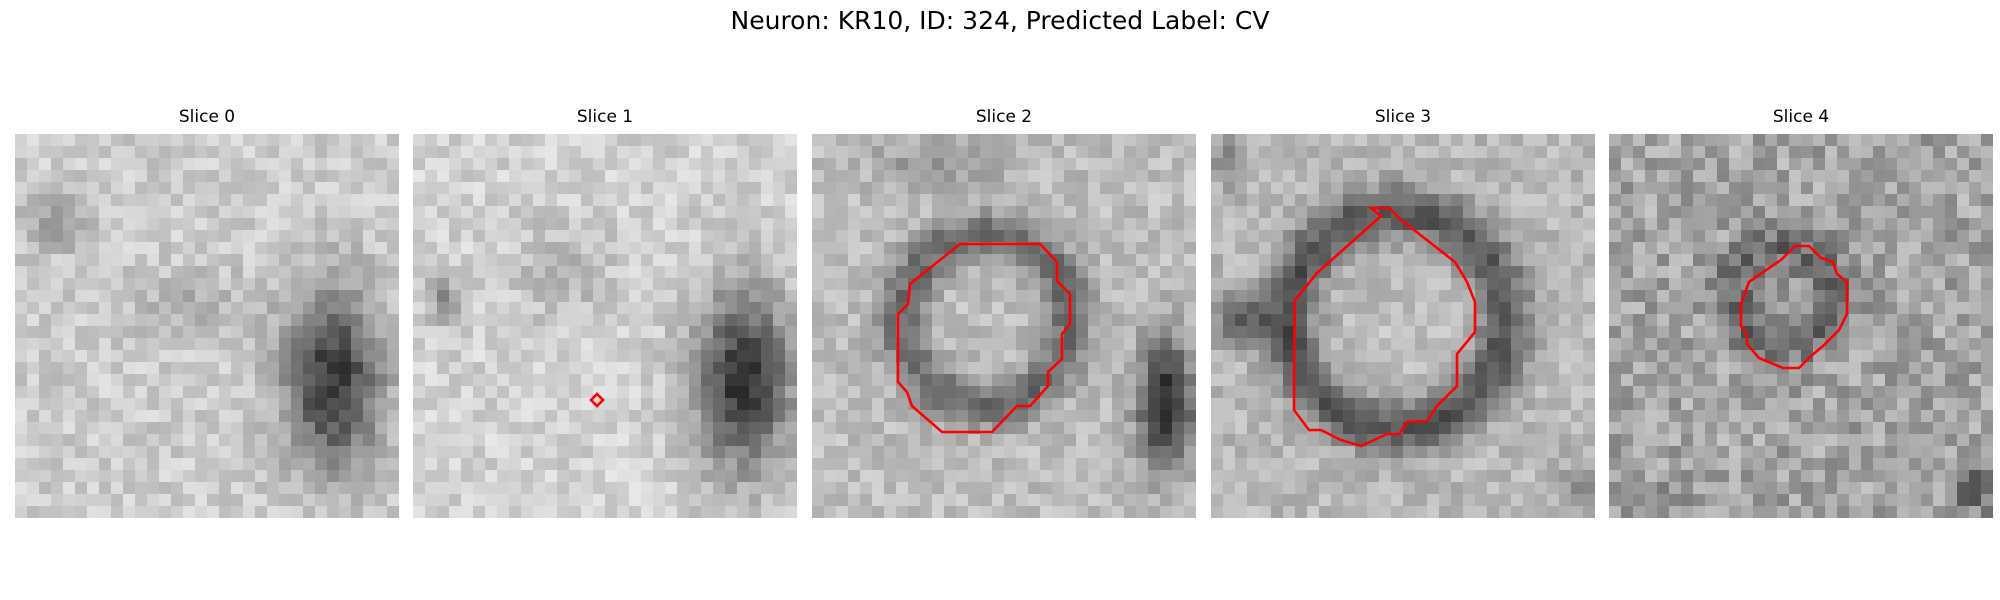 The image size is (2000, 600). Describe the element at coordinates (1403, 117) in the screenshot. I see `slice-title: Slice 3` at that location.